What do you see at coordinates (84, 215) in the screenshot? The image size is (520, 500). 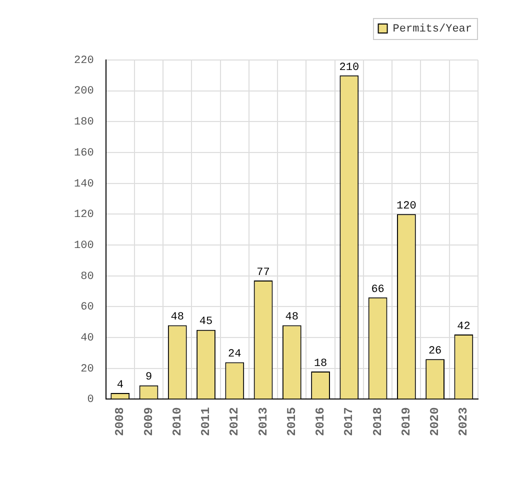 I see `y-tick-label: 120` at bounding box center [84, 215].